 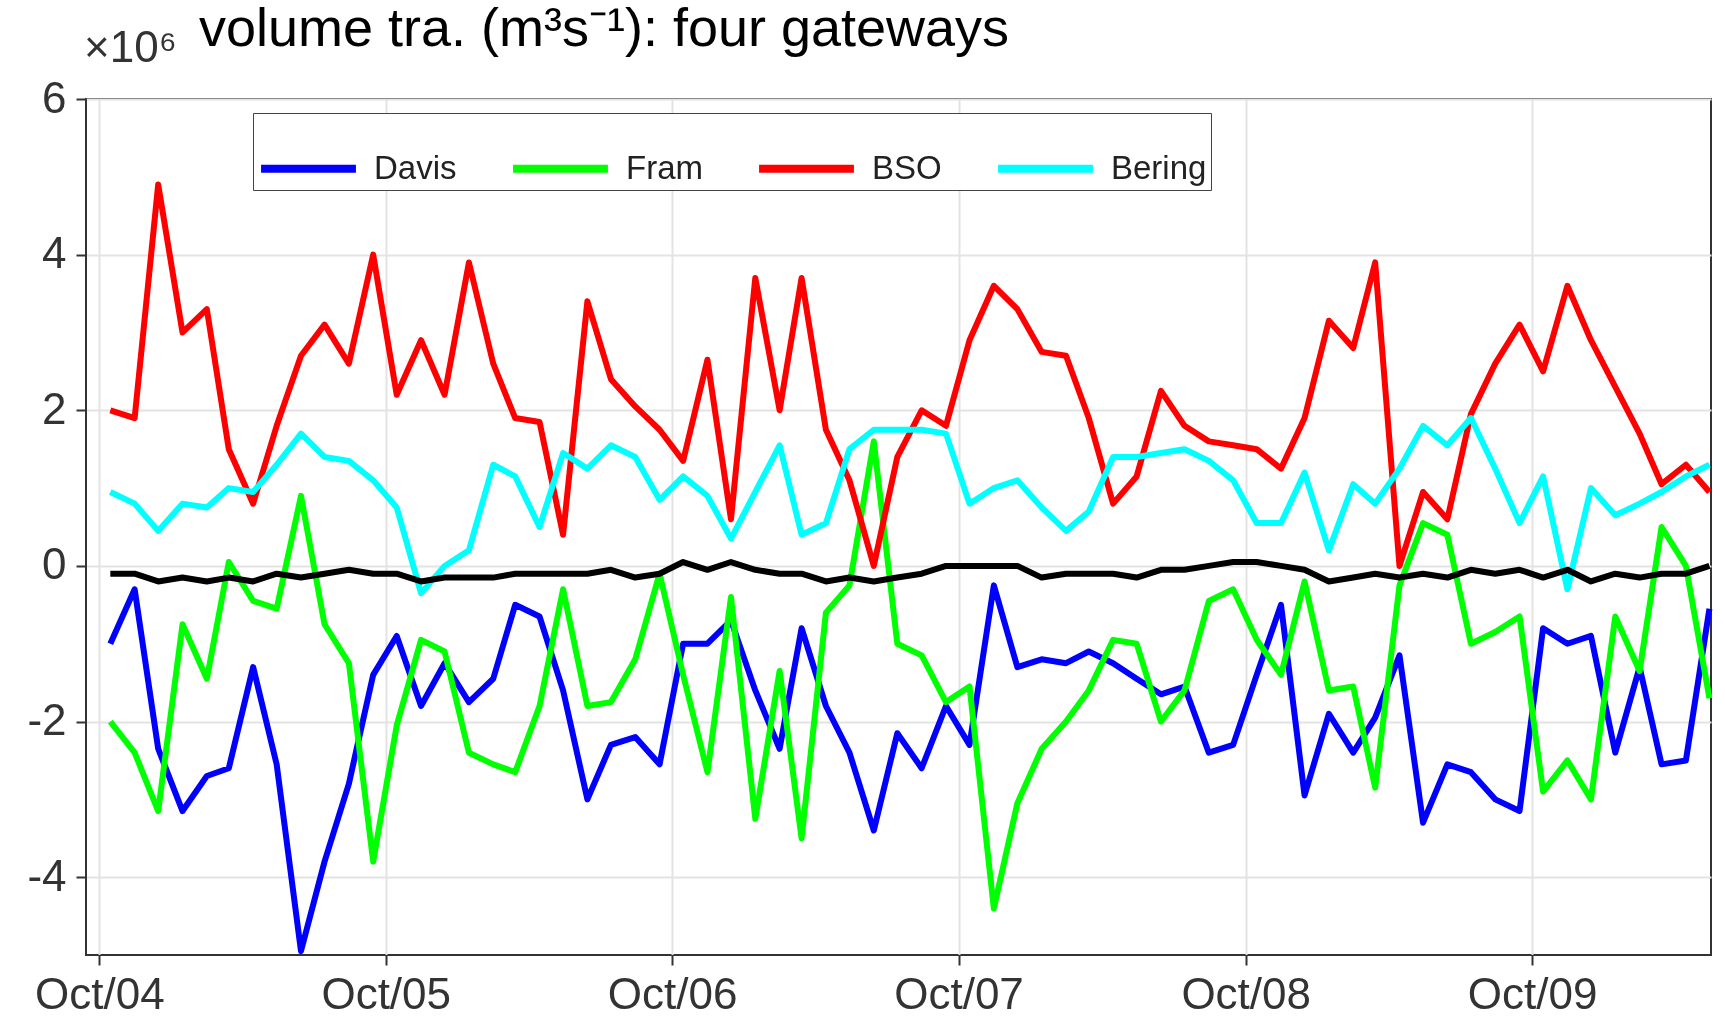 I want to click on x-tick-label: Oct/06, so click(x=672, y=993).